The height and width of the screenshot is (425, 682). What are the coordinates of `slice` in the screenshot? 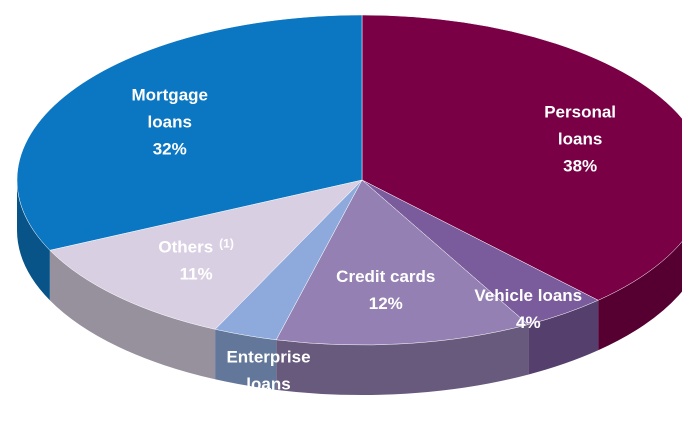 It's located at (402, 262).